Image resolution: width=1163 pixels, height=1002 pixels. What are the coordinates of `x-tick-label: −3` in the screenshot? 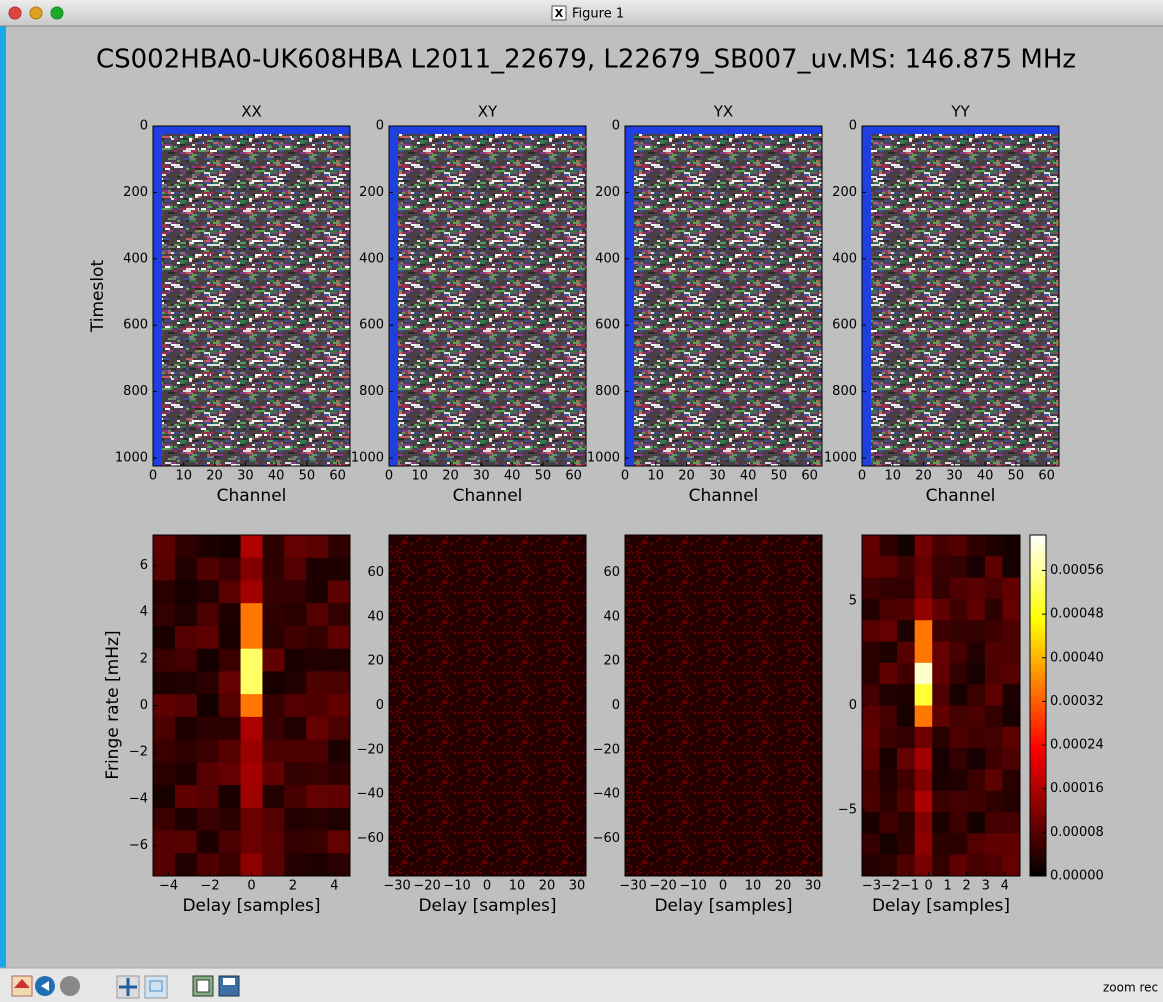 It's located at (871, 886).